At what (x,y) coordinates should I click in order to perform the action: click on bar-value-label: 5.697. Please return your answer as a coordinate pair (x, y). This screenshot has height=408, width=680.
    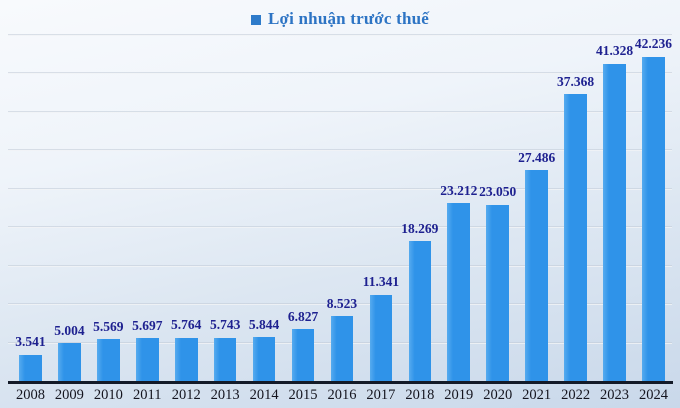
    Looking at the image, I should click on (147, 325).